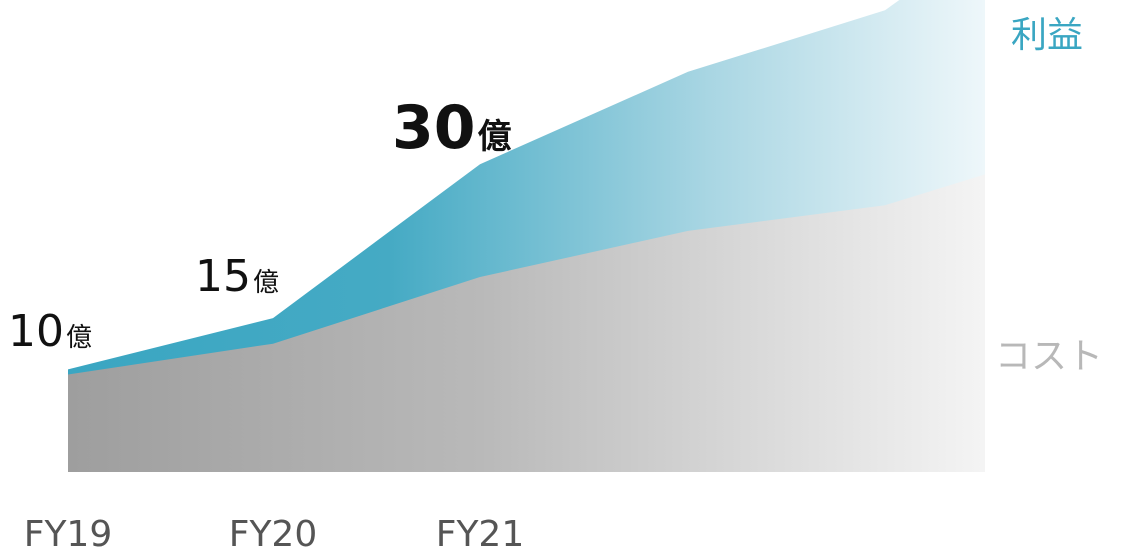 This screenshot has height=553, width=1127. I want to click on x-tick-label-fy20: FY20, so click(273, 533).